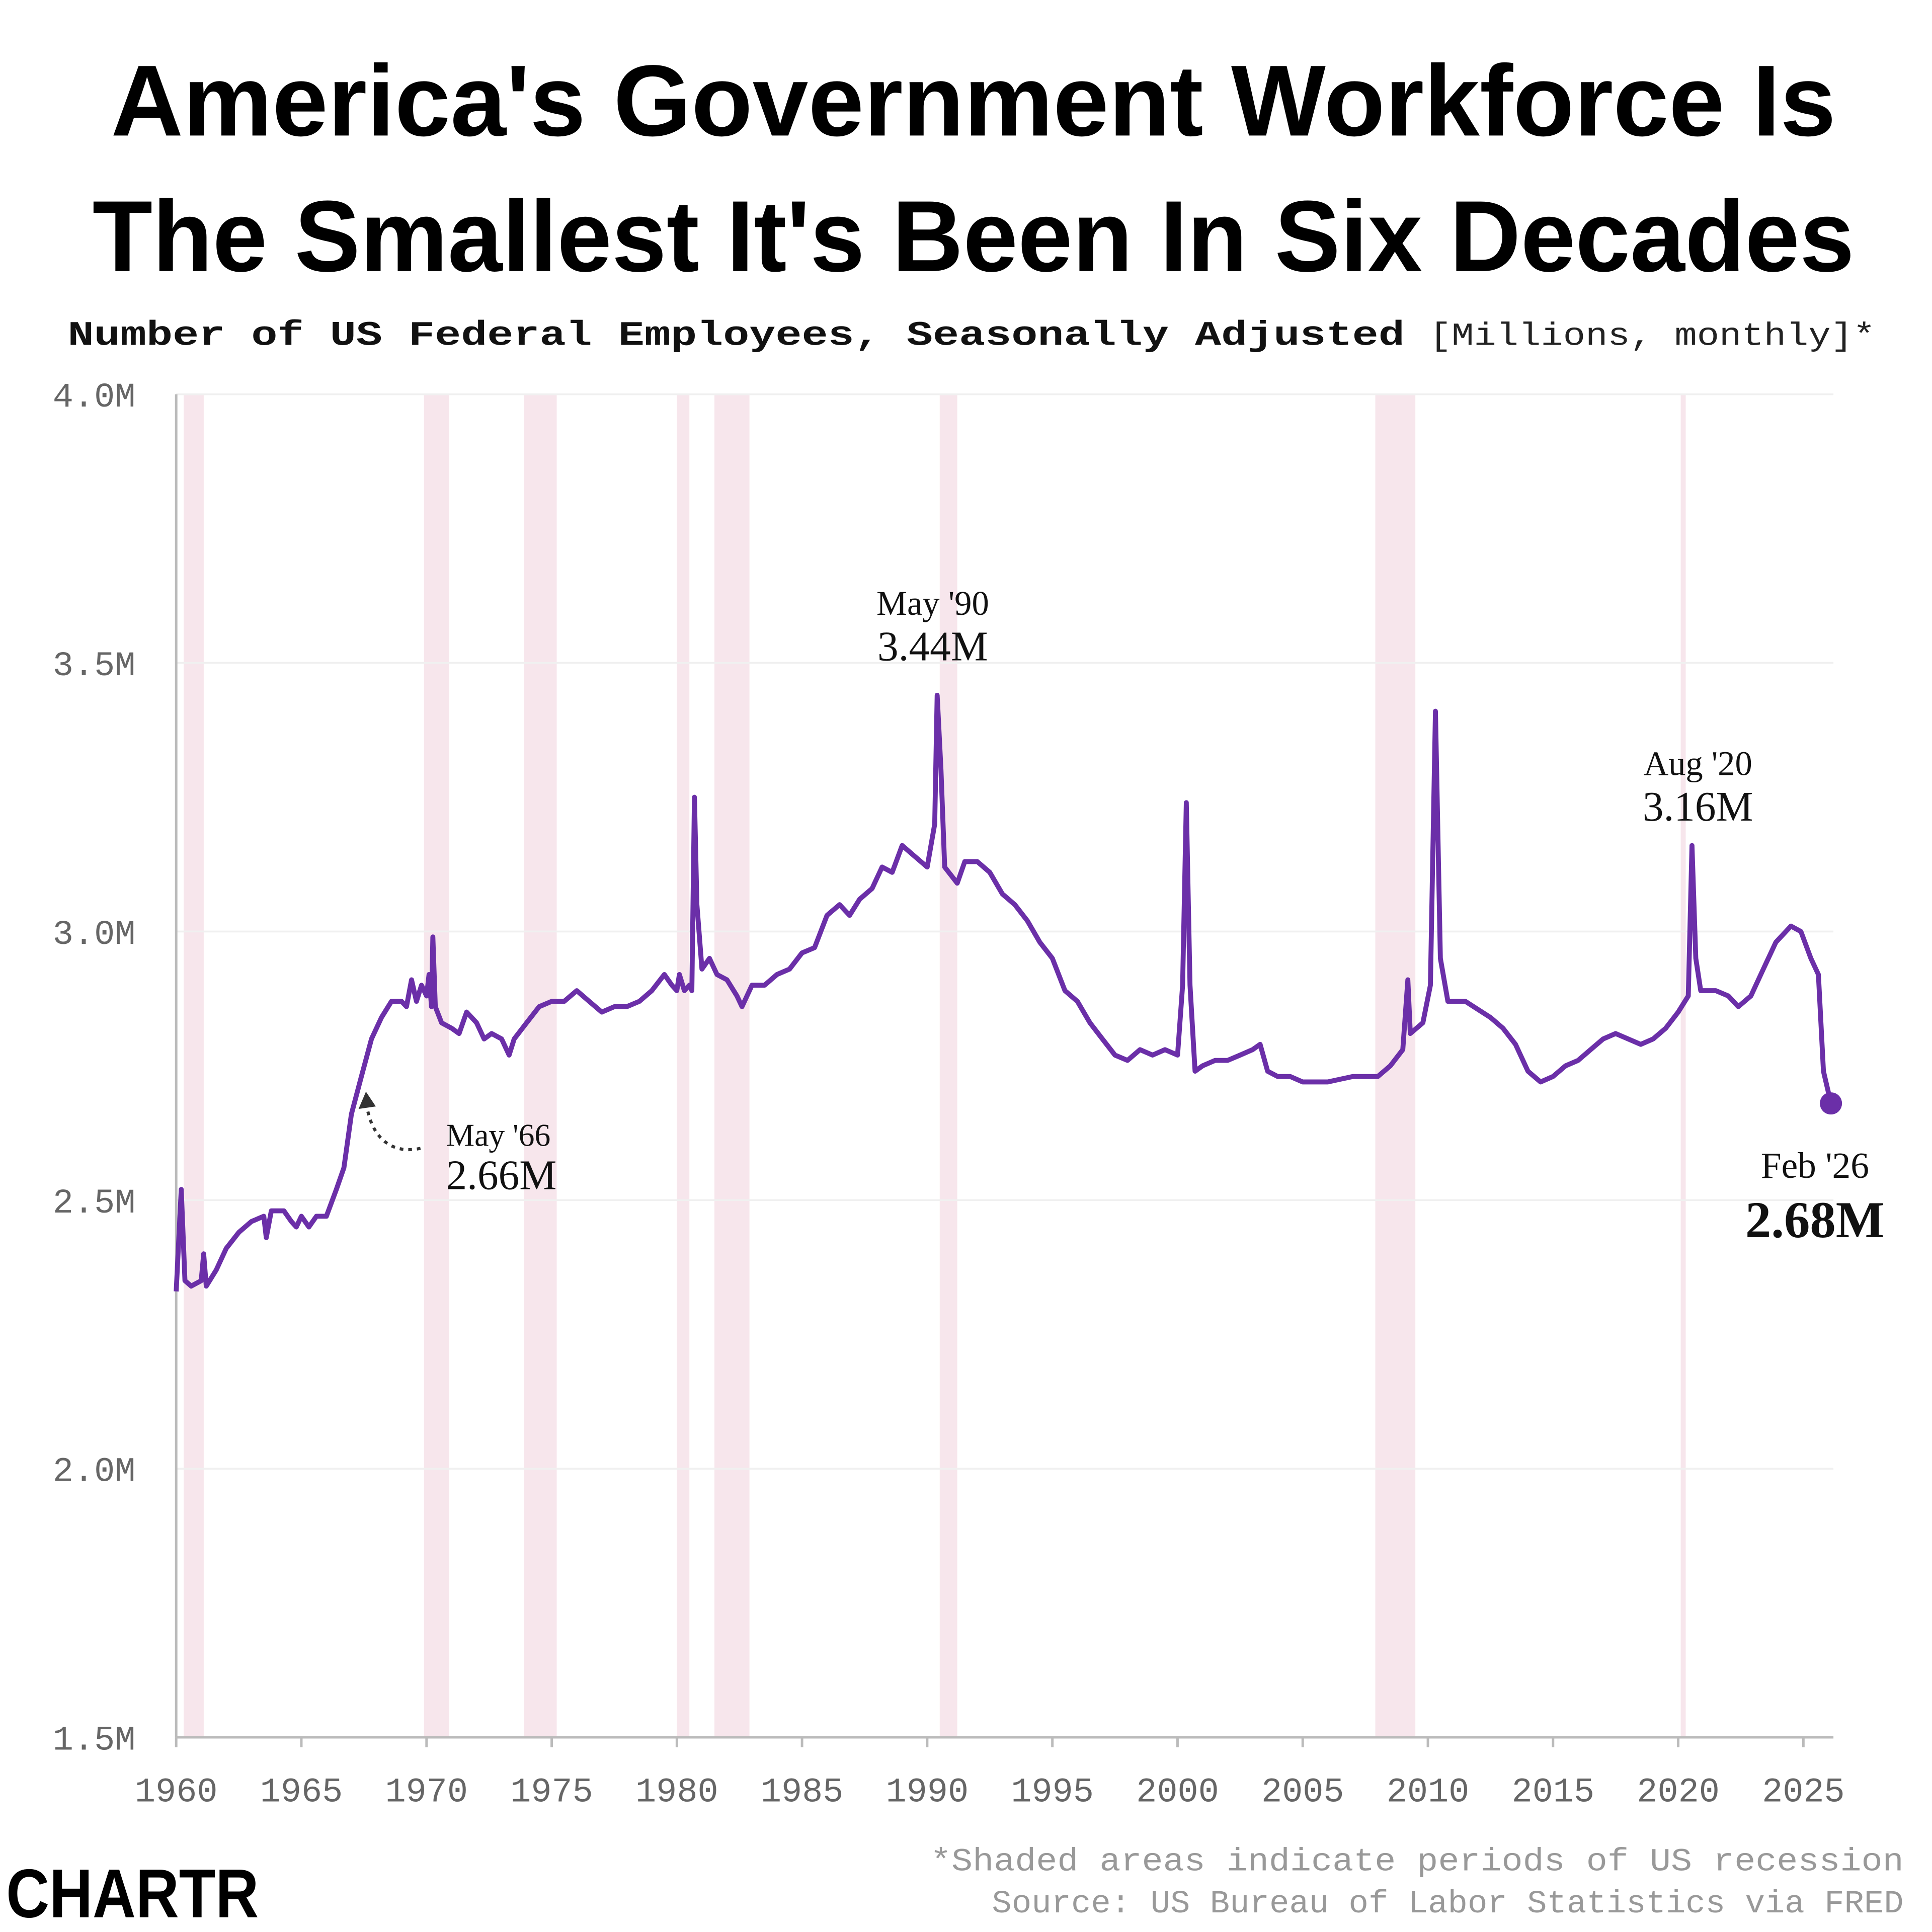 This screenshot has width=1932, height=1932. What do you see at coordinates (1554, 1793) in the screenshot?
I see `x-tick-label: 2015` at bounding box center [1554, 1793].